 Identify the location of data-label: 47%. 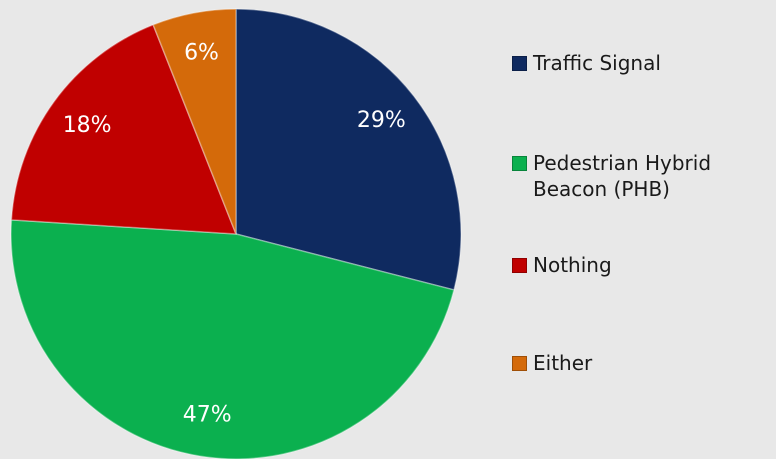
(207, 415).